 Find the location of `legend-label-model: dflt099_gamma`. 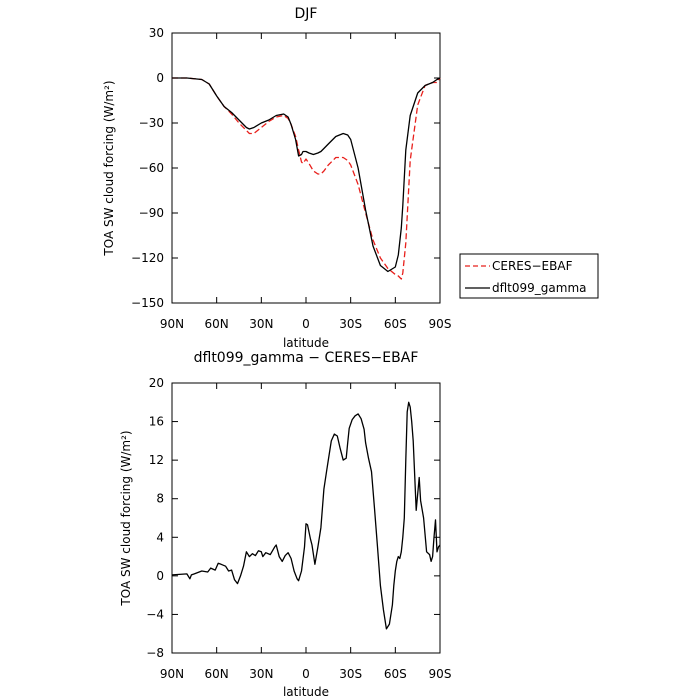

legend-label-model: dflt099_gamma is located at coordinates (539, 288).